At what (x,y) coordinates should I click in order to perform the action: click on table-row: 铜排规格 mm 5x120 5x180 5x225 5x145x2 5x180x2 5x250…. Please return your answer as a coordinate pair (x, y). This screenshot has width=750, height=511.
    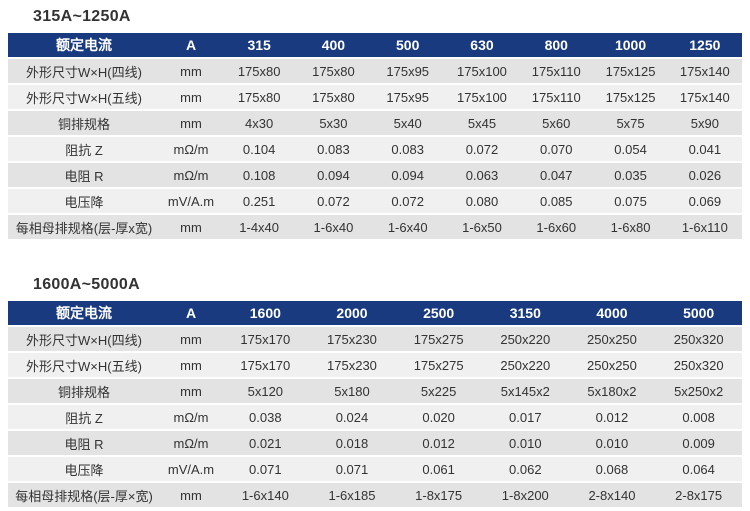
    Looking at the image, I should click on (375, 391).